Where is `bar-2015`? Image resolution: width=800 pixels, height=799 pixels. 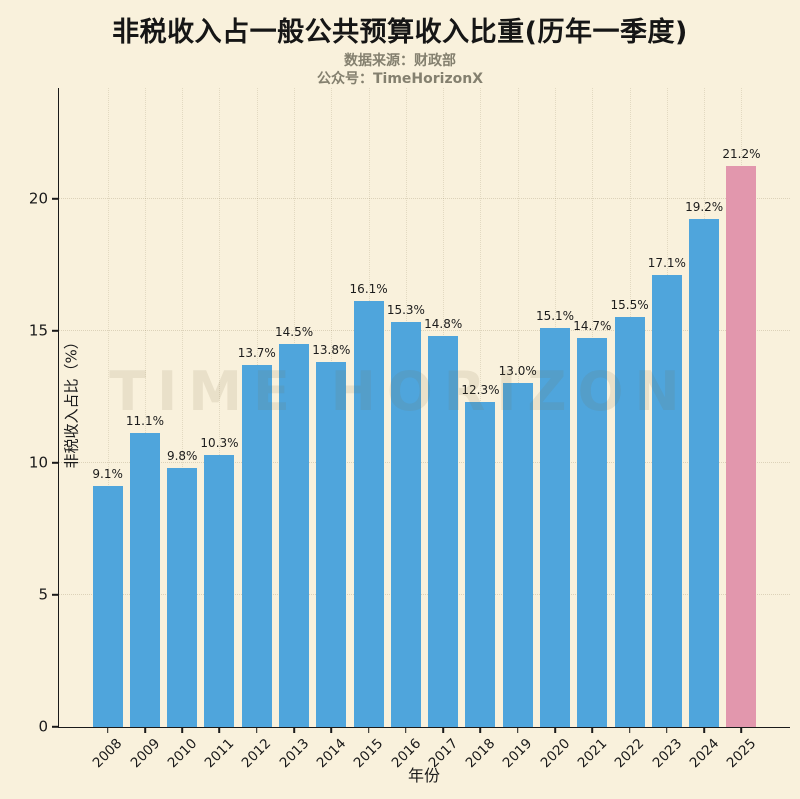 bar-2015 is located at coordinates (368, 514).